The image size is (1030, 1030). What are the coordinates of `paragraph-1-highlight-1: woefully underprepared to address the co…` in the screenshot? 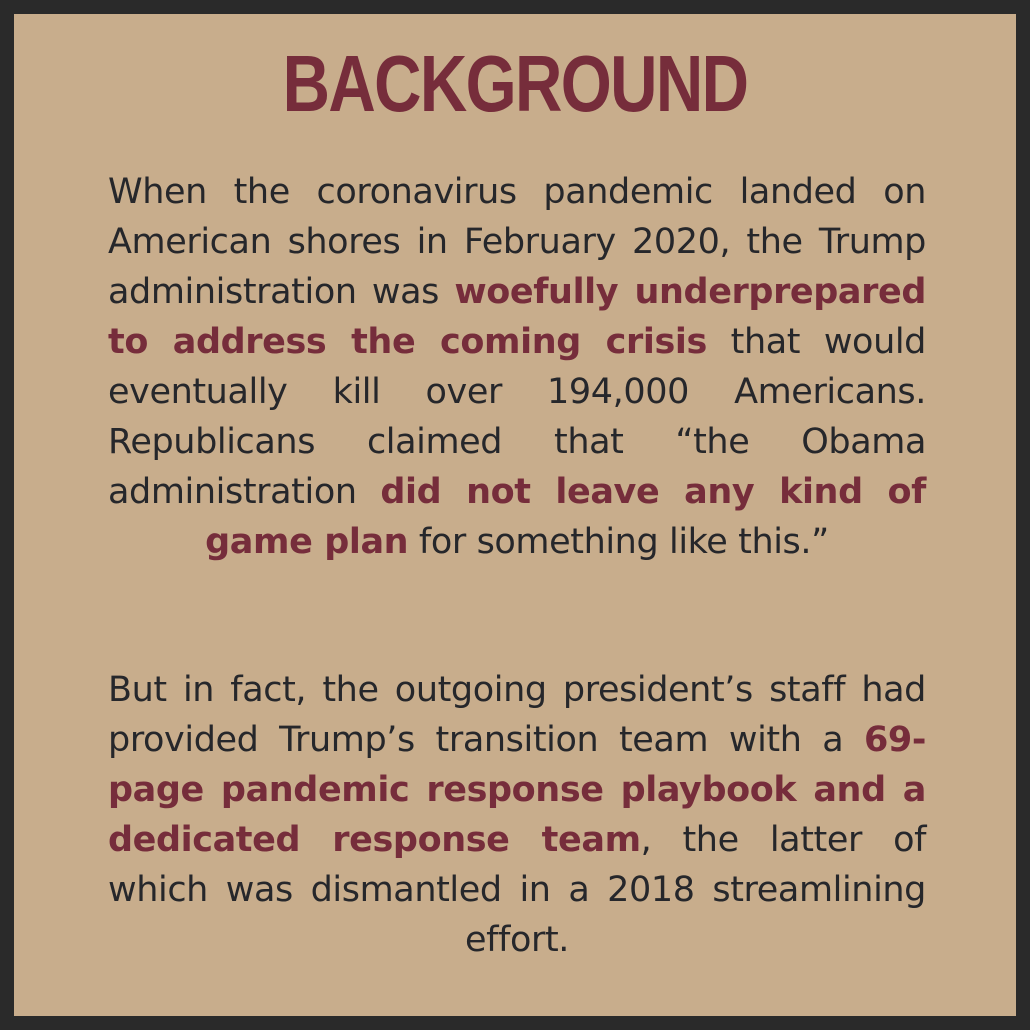 It's located at (517, 317).